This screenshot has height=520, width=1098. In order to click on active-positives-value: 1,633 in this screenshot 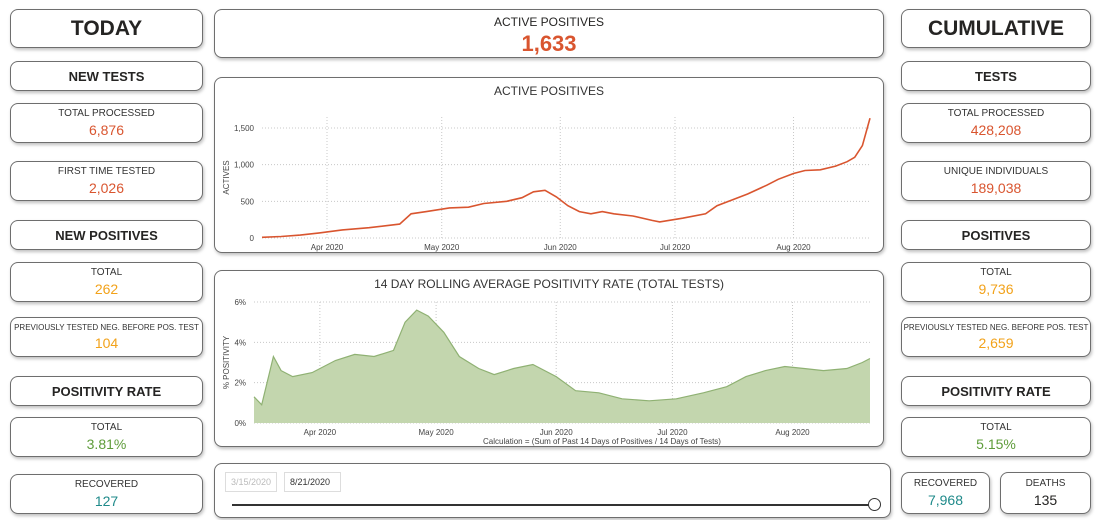, I will do `click(549, 43)`.